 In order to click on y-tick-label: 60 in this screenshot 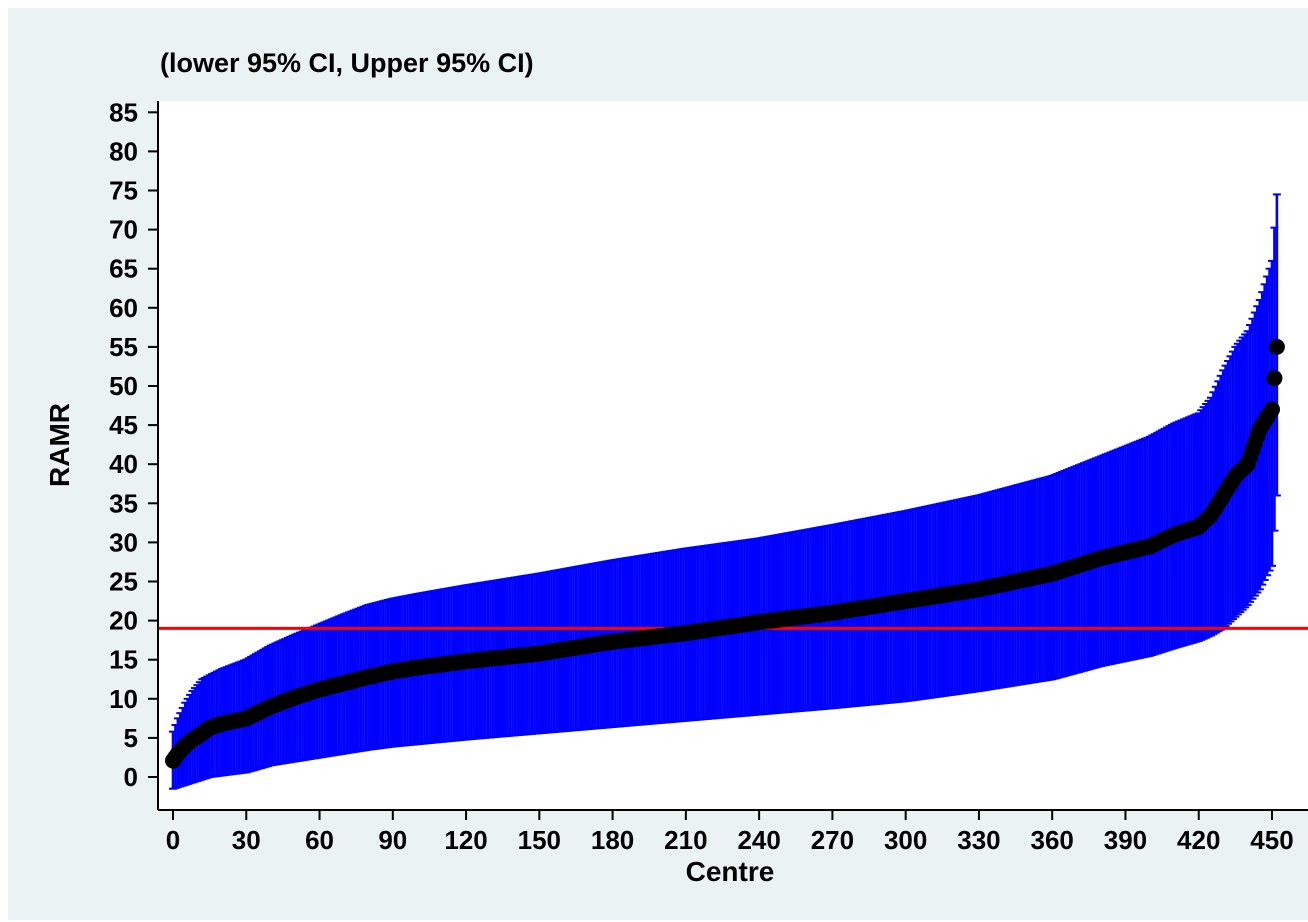, I will do `click(123, 308)`.